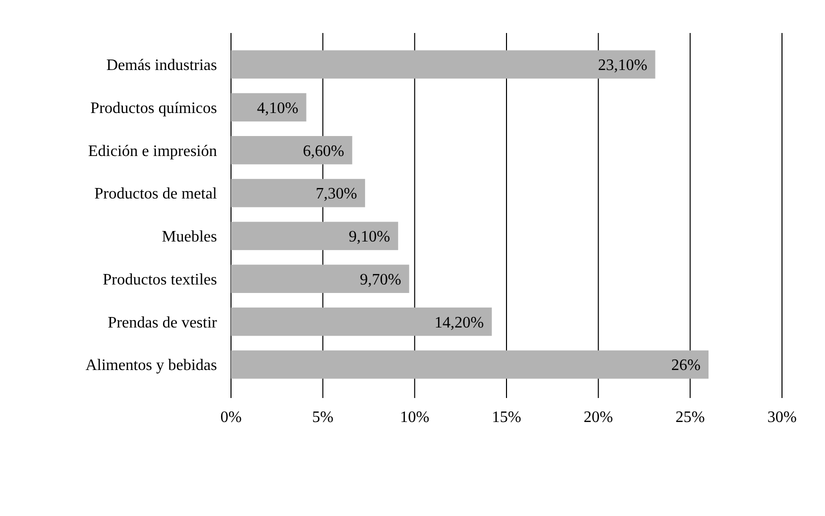  Describe the element at coordinates (507, 417) in the screenshot. I see `x-tick-label: 15%` at that location.